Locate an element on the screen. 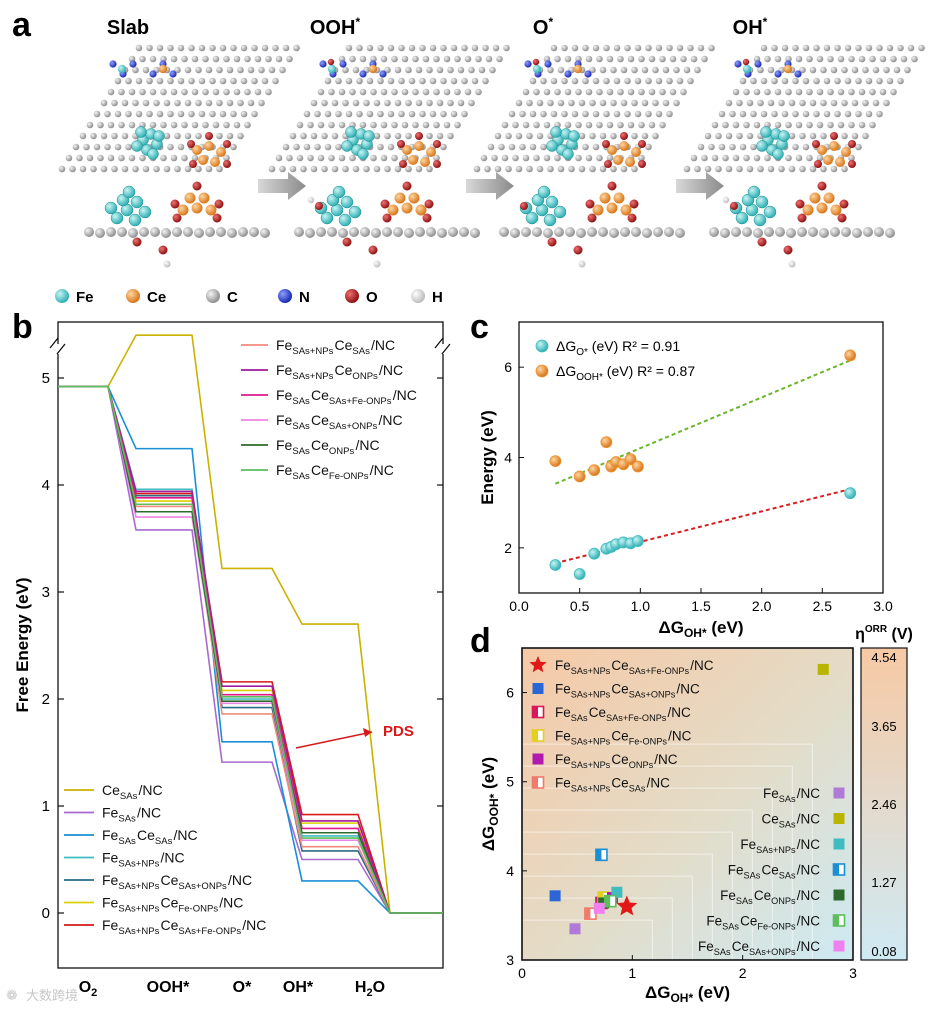 This screenshot has height=1011, width=936. fe-nanoparticle is located at coordinates (563, 143).